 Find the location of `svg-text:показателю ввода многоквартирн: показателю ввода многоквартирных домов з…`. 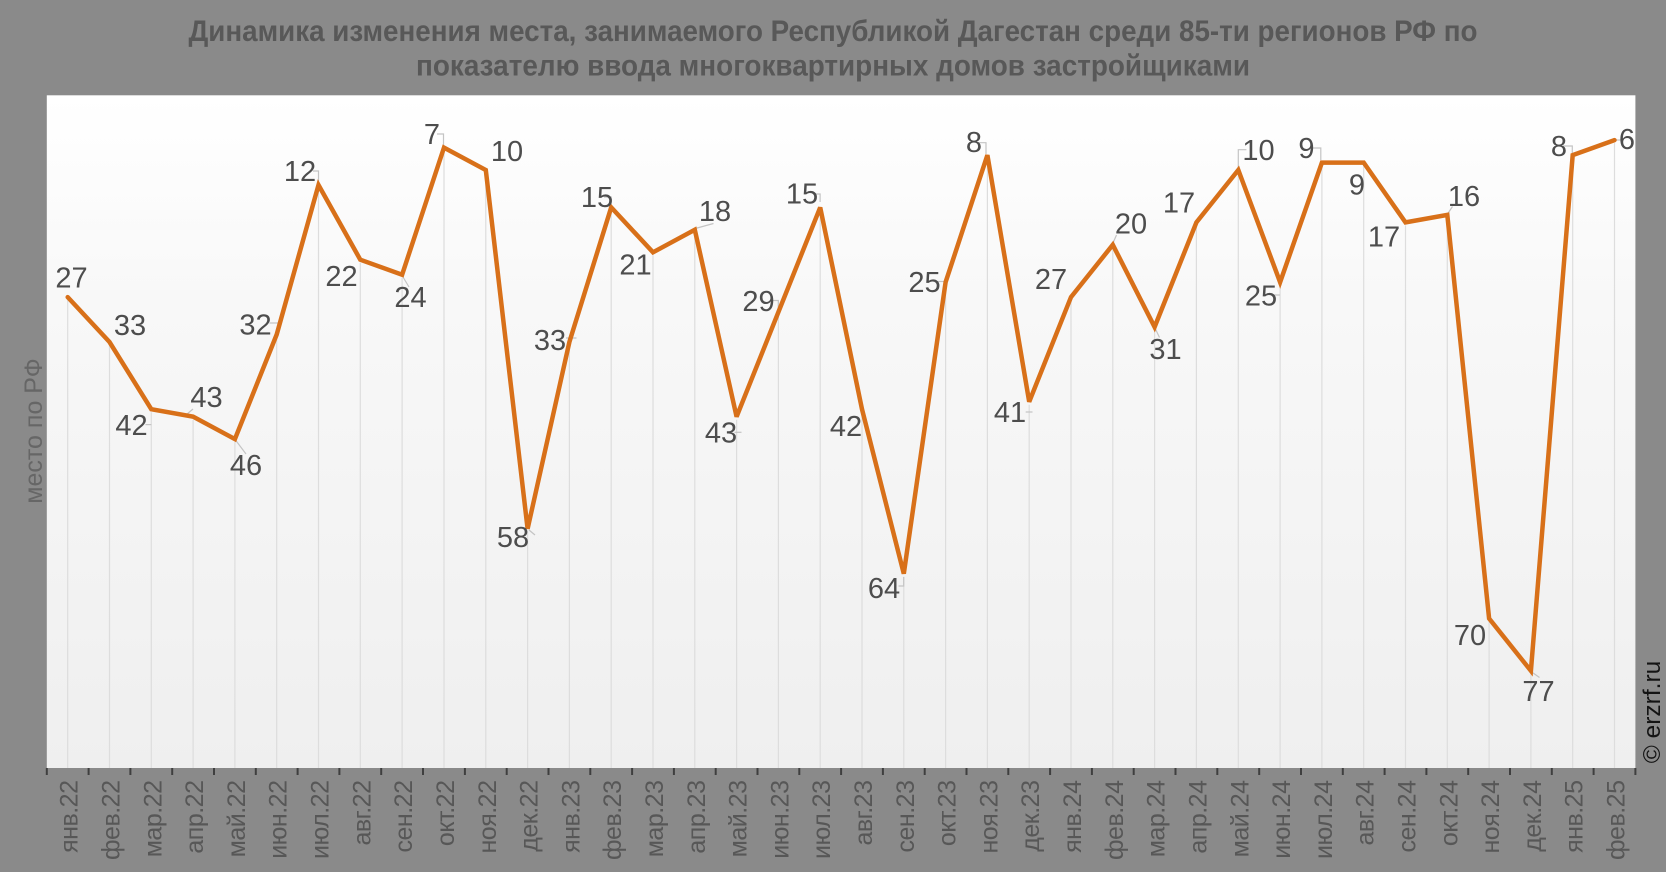

svg-text:показателю ввода многоквартирн: показателю ввода многоквартирных домов з… is located at coordinates (833, 66).